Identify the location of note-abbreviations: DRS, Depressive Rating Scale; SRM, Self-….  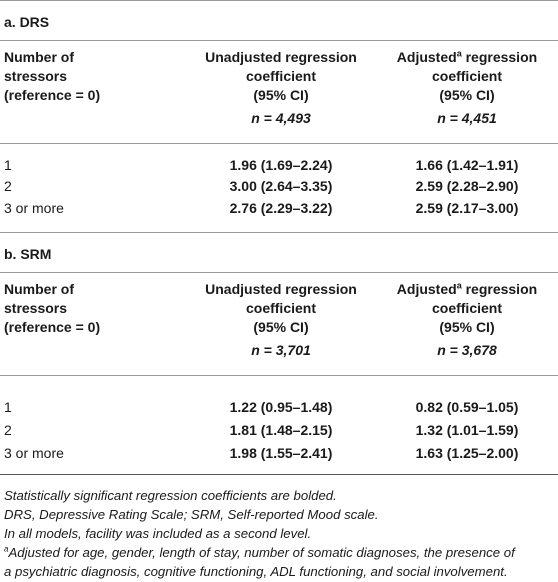
(191, 514).